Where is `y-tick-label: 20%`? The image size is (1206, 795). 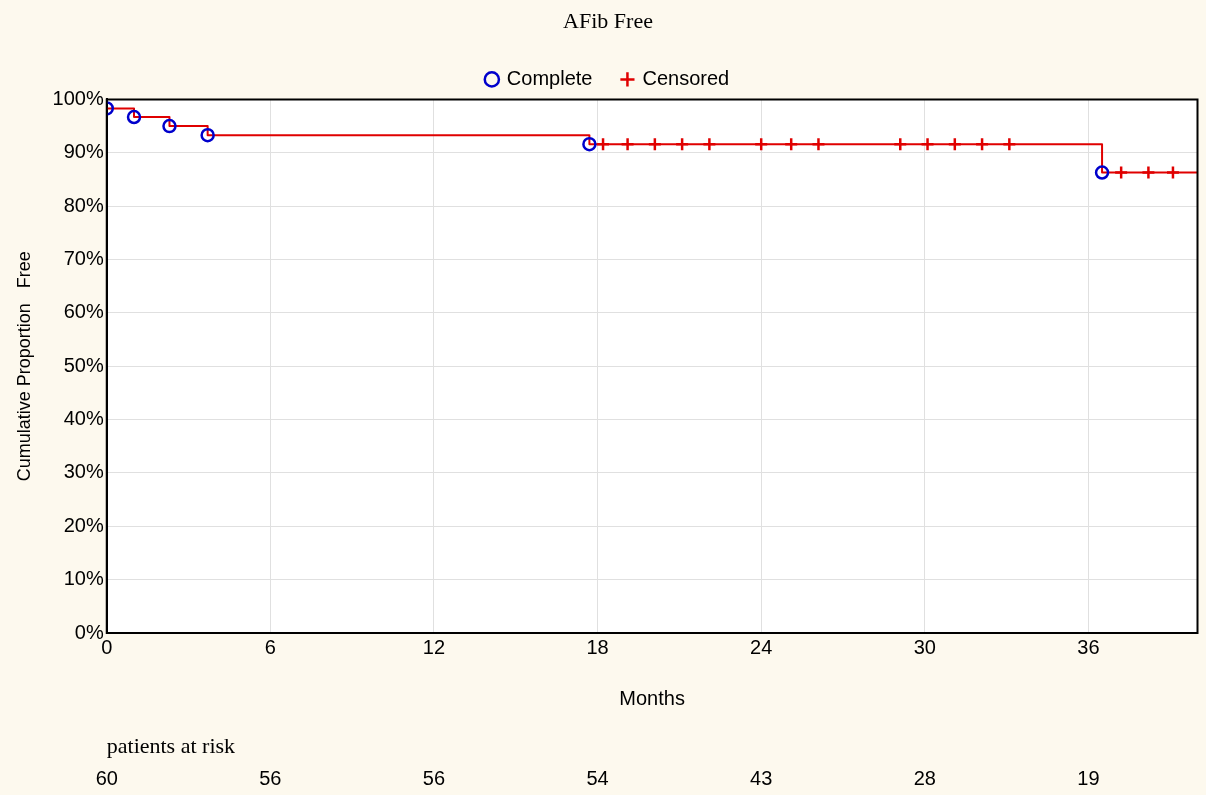 y-tick-label: 20% is located at coordinates (83, 524).